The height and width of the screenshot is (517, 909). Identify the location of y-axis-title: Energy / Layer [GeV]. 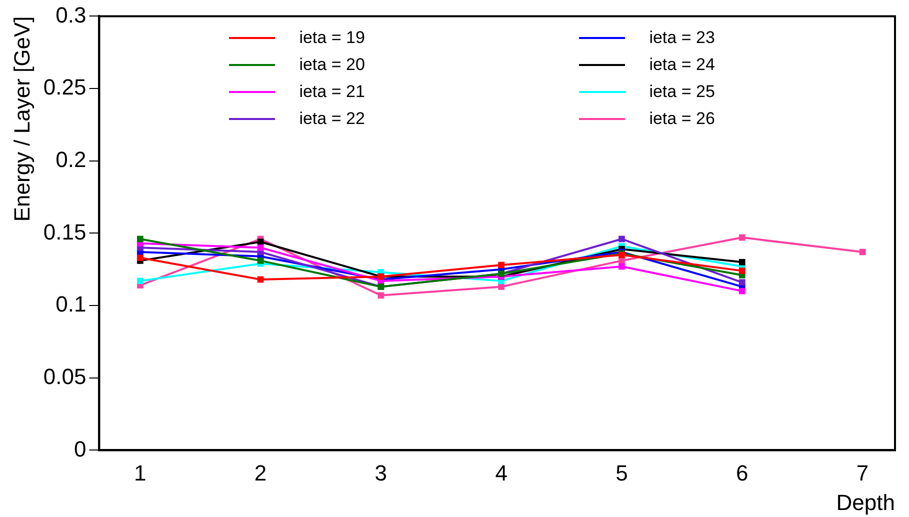
(21, 119).